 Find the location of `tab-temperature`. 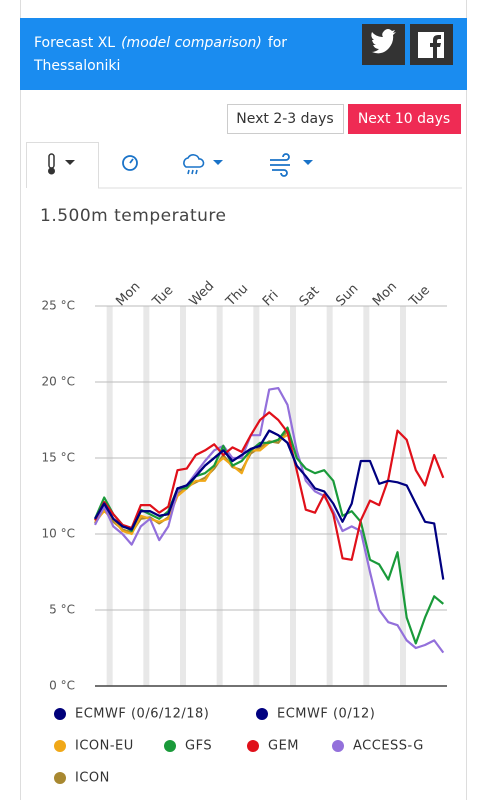

tab-temperature is located at coordinates (61, 164).